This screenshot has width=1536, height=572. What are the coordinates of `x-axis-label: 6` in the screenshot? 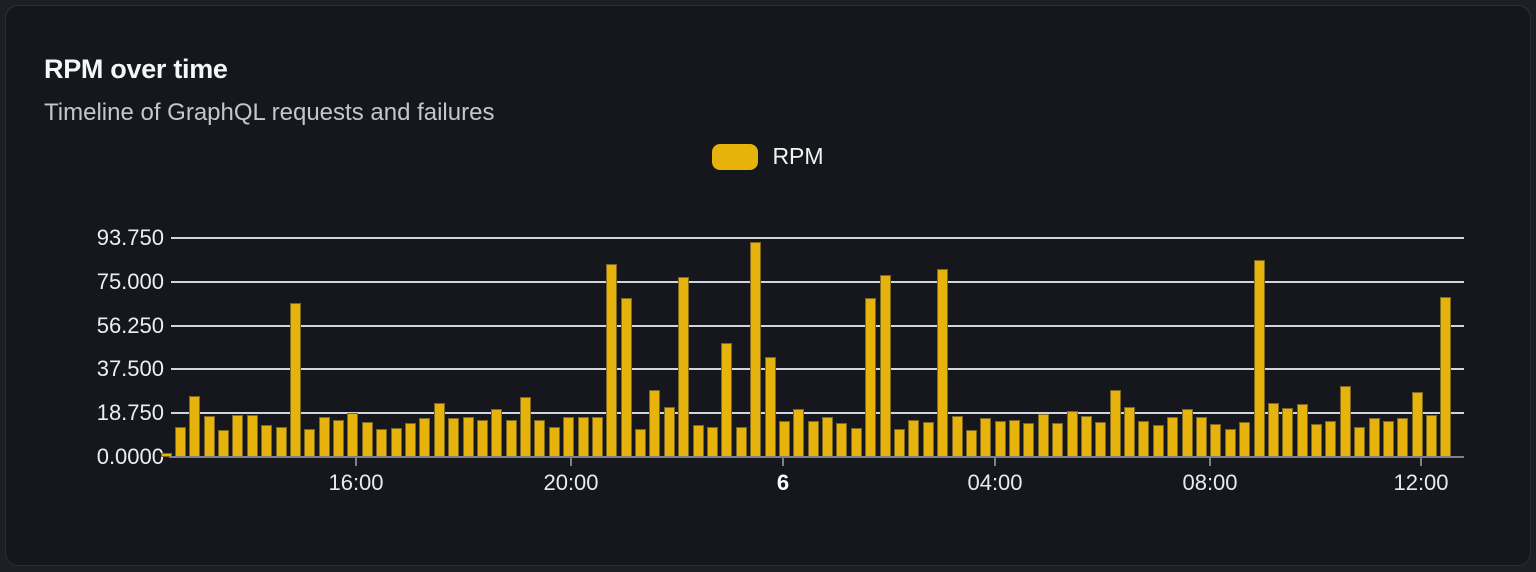 It's located at (783, 482).